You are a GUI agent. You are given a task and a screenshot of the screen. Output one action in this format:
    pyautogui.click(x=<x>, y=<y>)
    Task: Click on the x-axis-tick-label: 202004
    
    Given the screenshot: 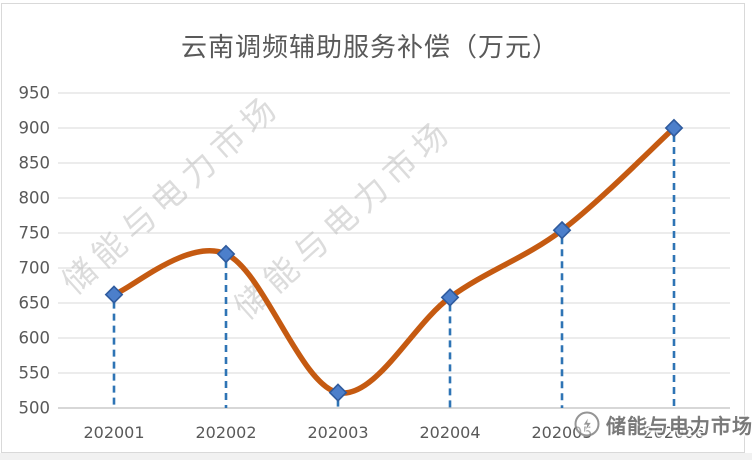 What is the action you would take?
    pyautogui.click(x=449, y=432)
    